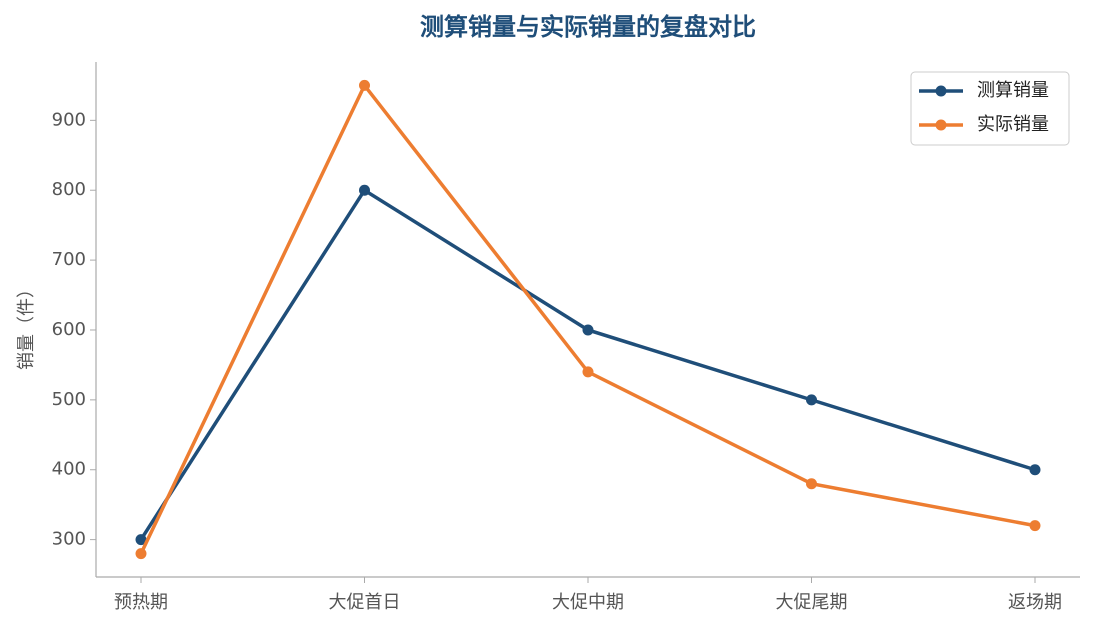 The image size is (1095, 630). What do you see at coordinates (1013, 90) in the screenshot?
I see `legend-label: 测算销量` at bounding box center [1013, 90].